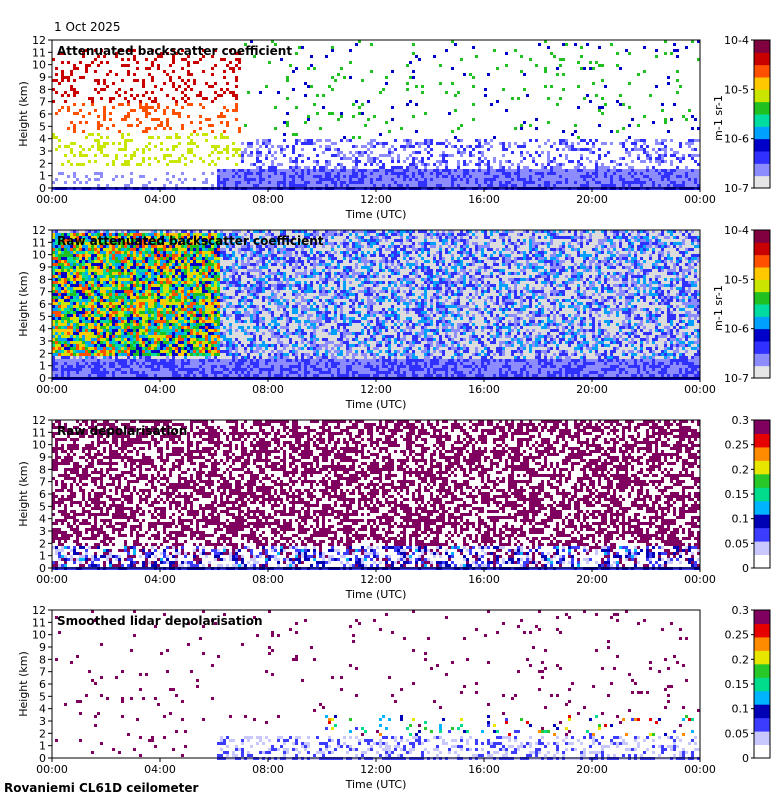 The image size is (780, 800). What do you see at coordinates (376, 579) in the screenshot?
I see `x-tick-label: 12:00` at bounding box center [376, 579].